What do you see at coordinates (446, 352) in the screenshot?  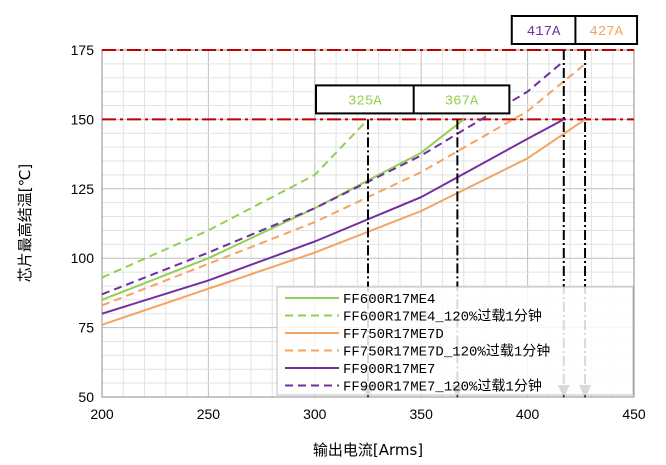 I see `legend-label-3: FF750R17ME7D_120%过载1分钟` at bounding box center [446, 352].